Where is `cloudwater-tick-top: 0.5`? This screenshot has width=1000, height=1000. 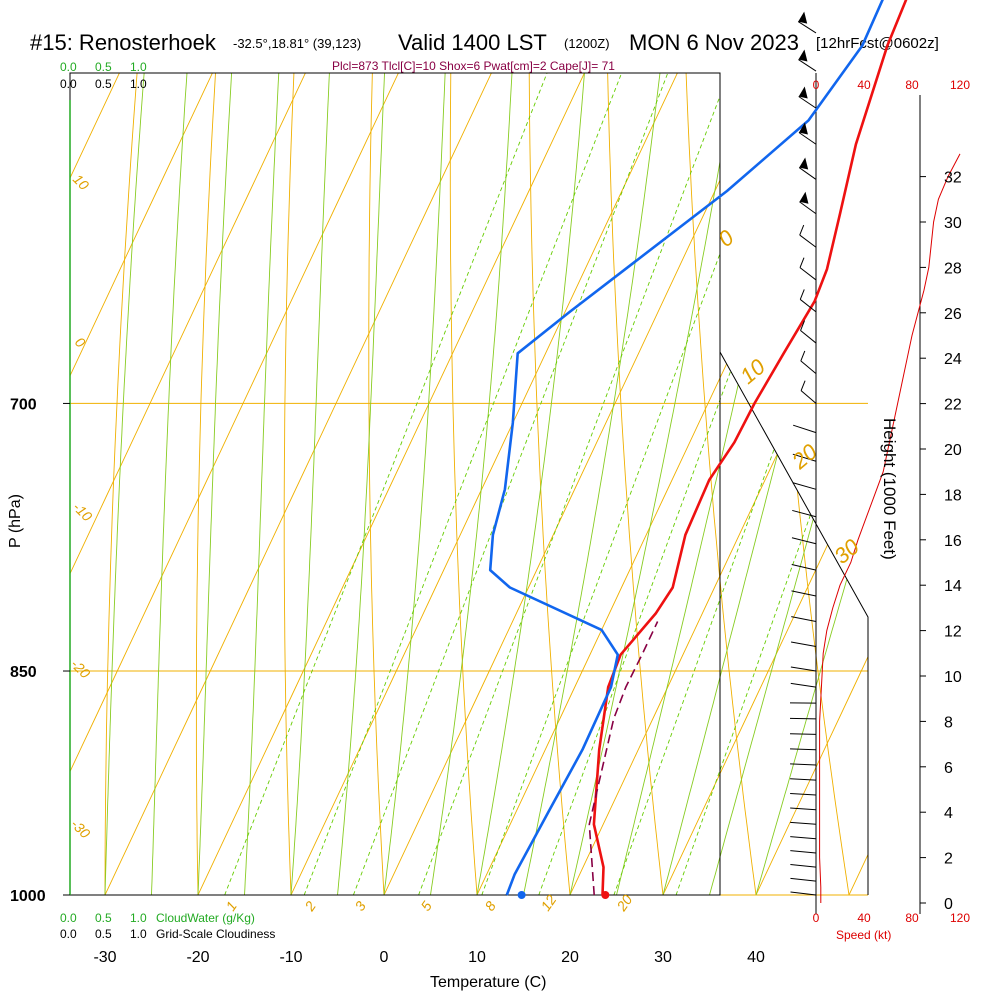 cloudwater-tick-top: 0.5 is located at coordinates (103, 67).